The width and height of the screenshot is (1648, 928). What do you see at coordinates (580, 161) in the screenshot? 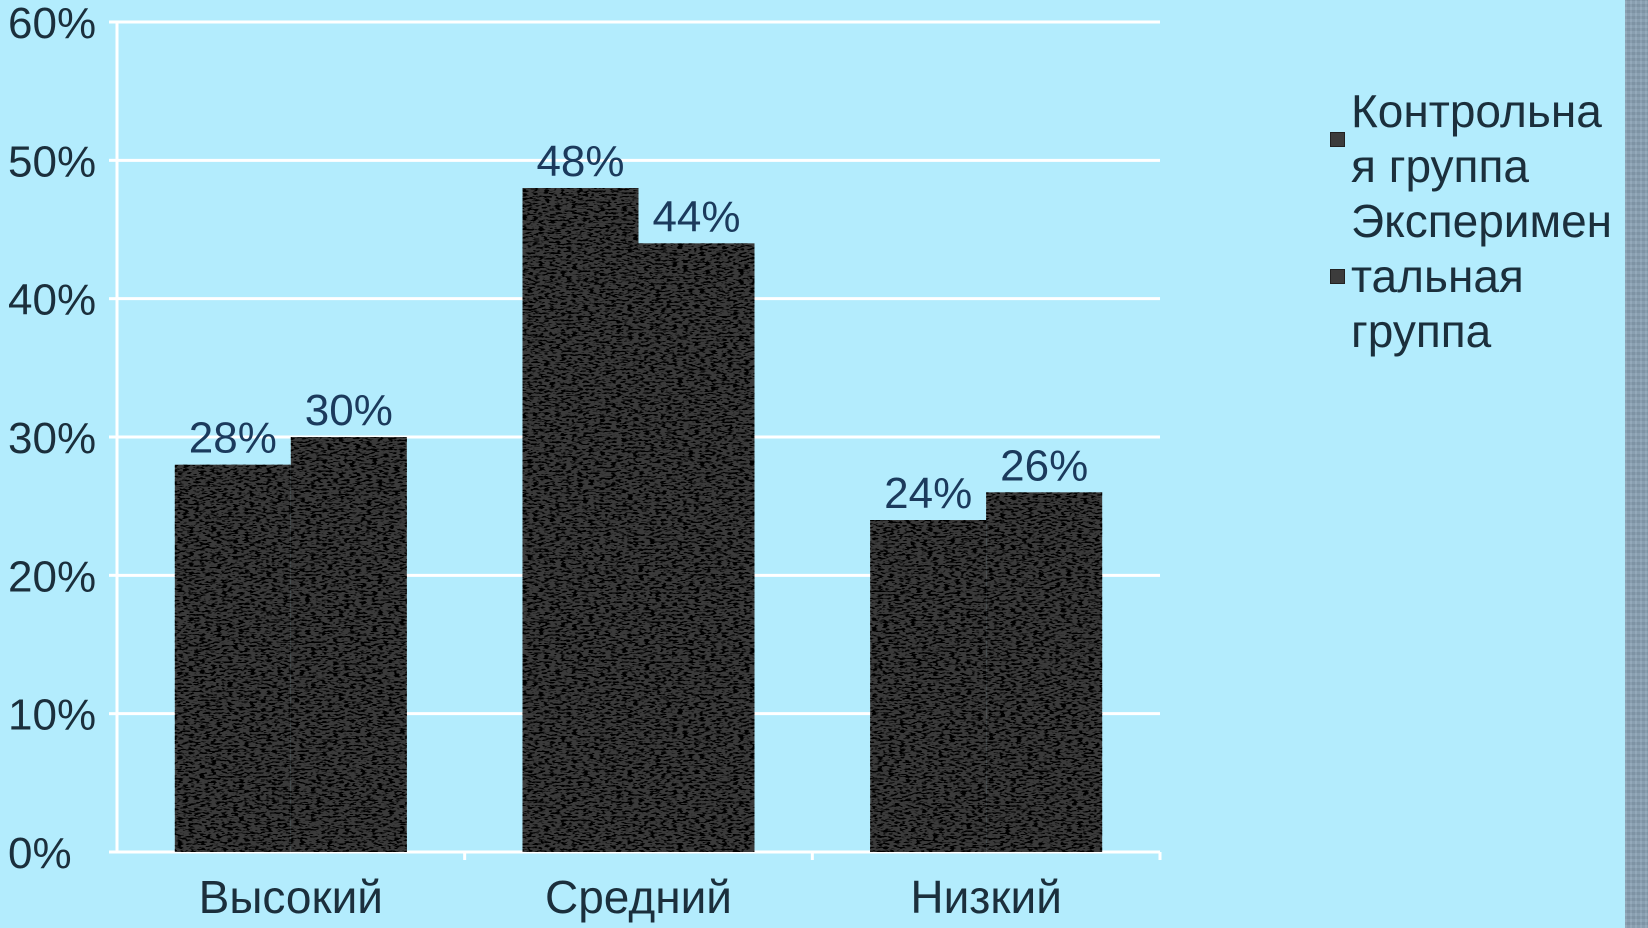
I see `data-label: 48%` at bounding box center [580, 161].